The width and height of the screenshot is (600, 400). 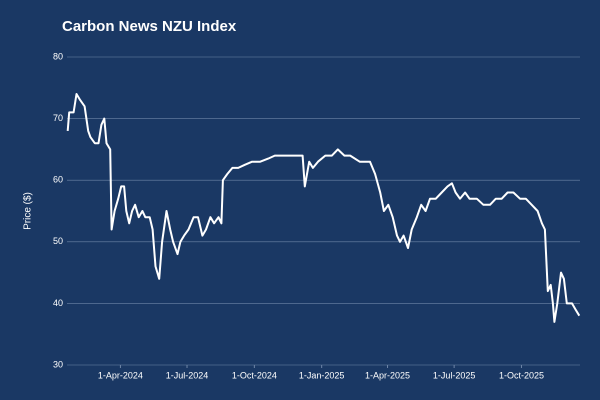 What do you see at coordinates (58, 364) in the screenshot?
I see `y-tick-label: 30` at bounding box center [58, 364].